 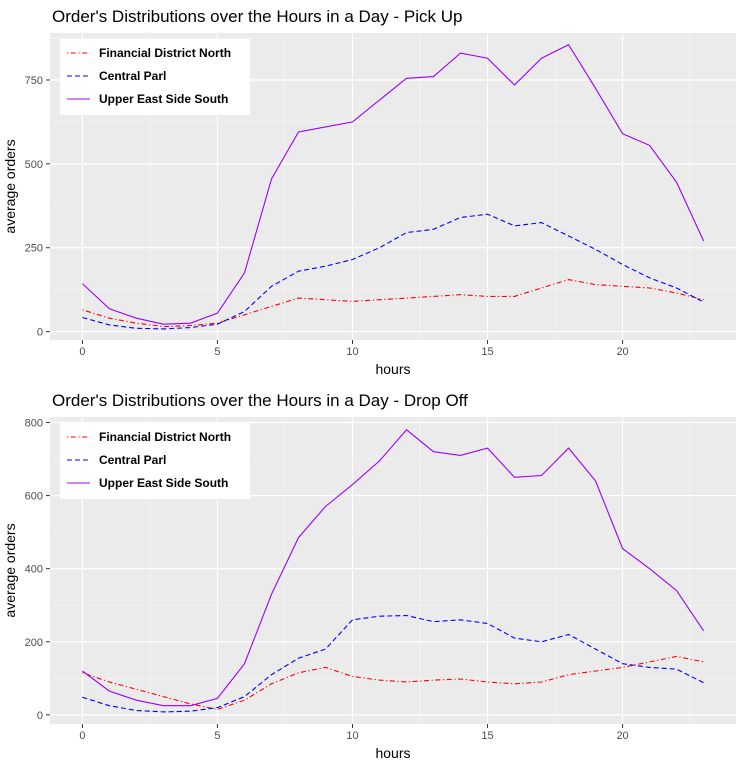 What do you see at coordinates (34, 165) in the screenshot?
I see `y-tick-label: 500` at bounding box center [34, 165].